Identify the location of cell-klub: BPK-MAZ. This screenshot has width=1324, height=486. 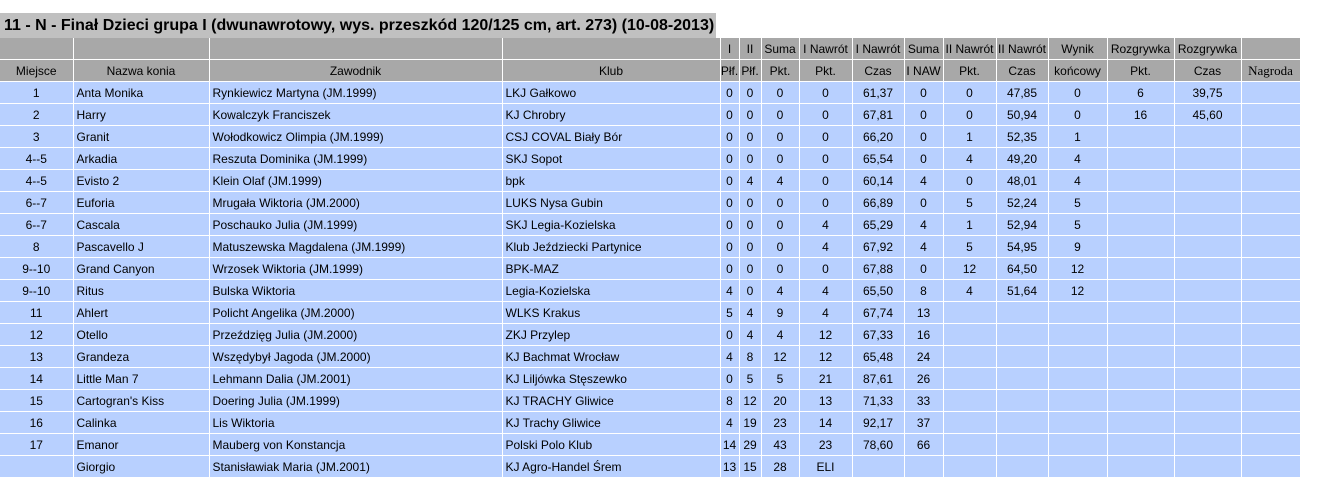
(611, 268).